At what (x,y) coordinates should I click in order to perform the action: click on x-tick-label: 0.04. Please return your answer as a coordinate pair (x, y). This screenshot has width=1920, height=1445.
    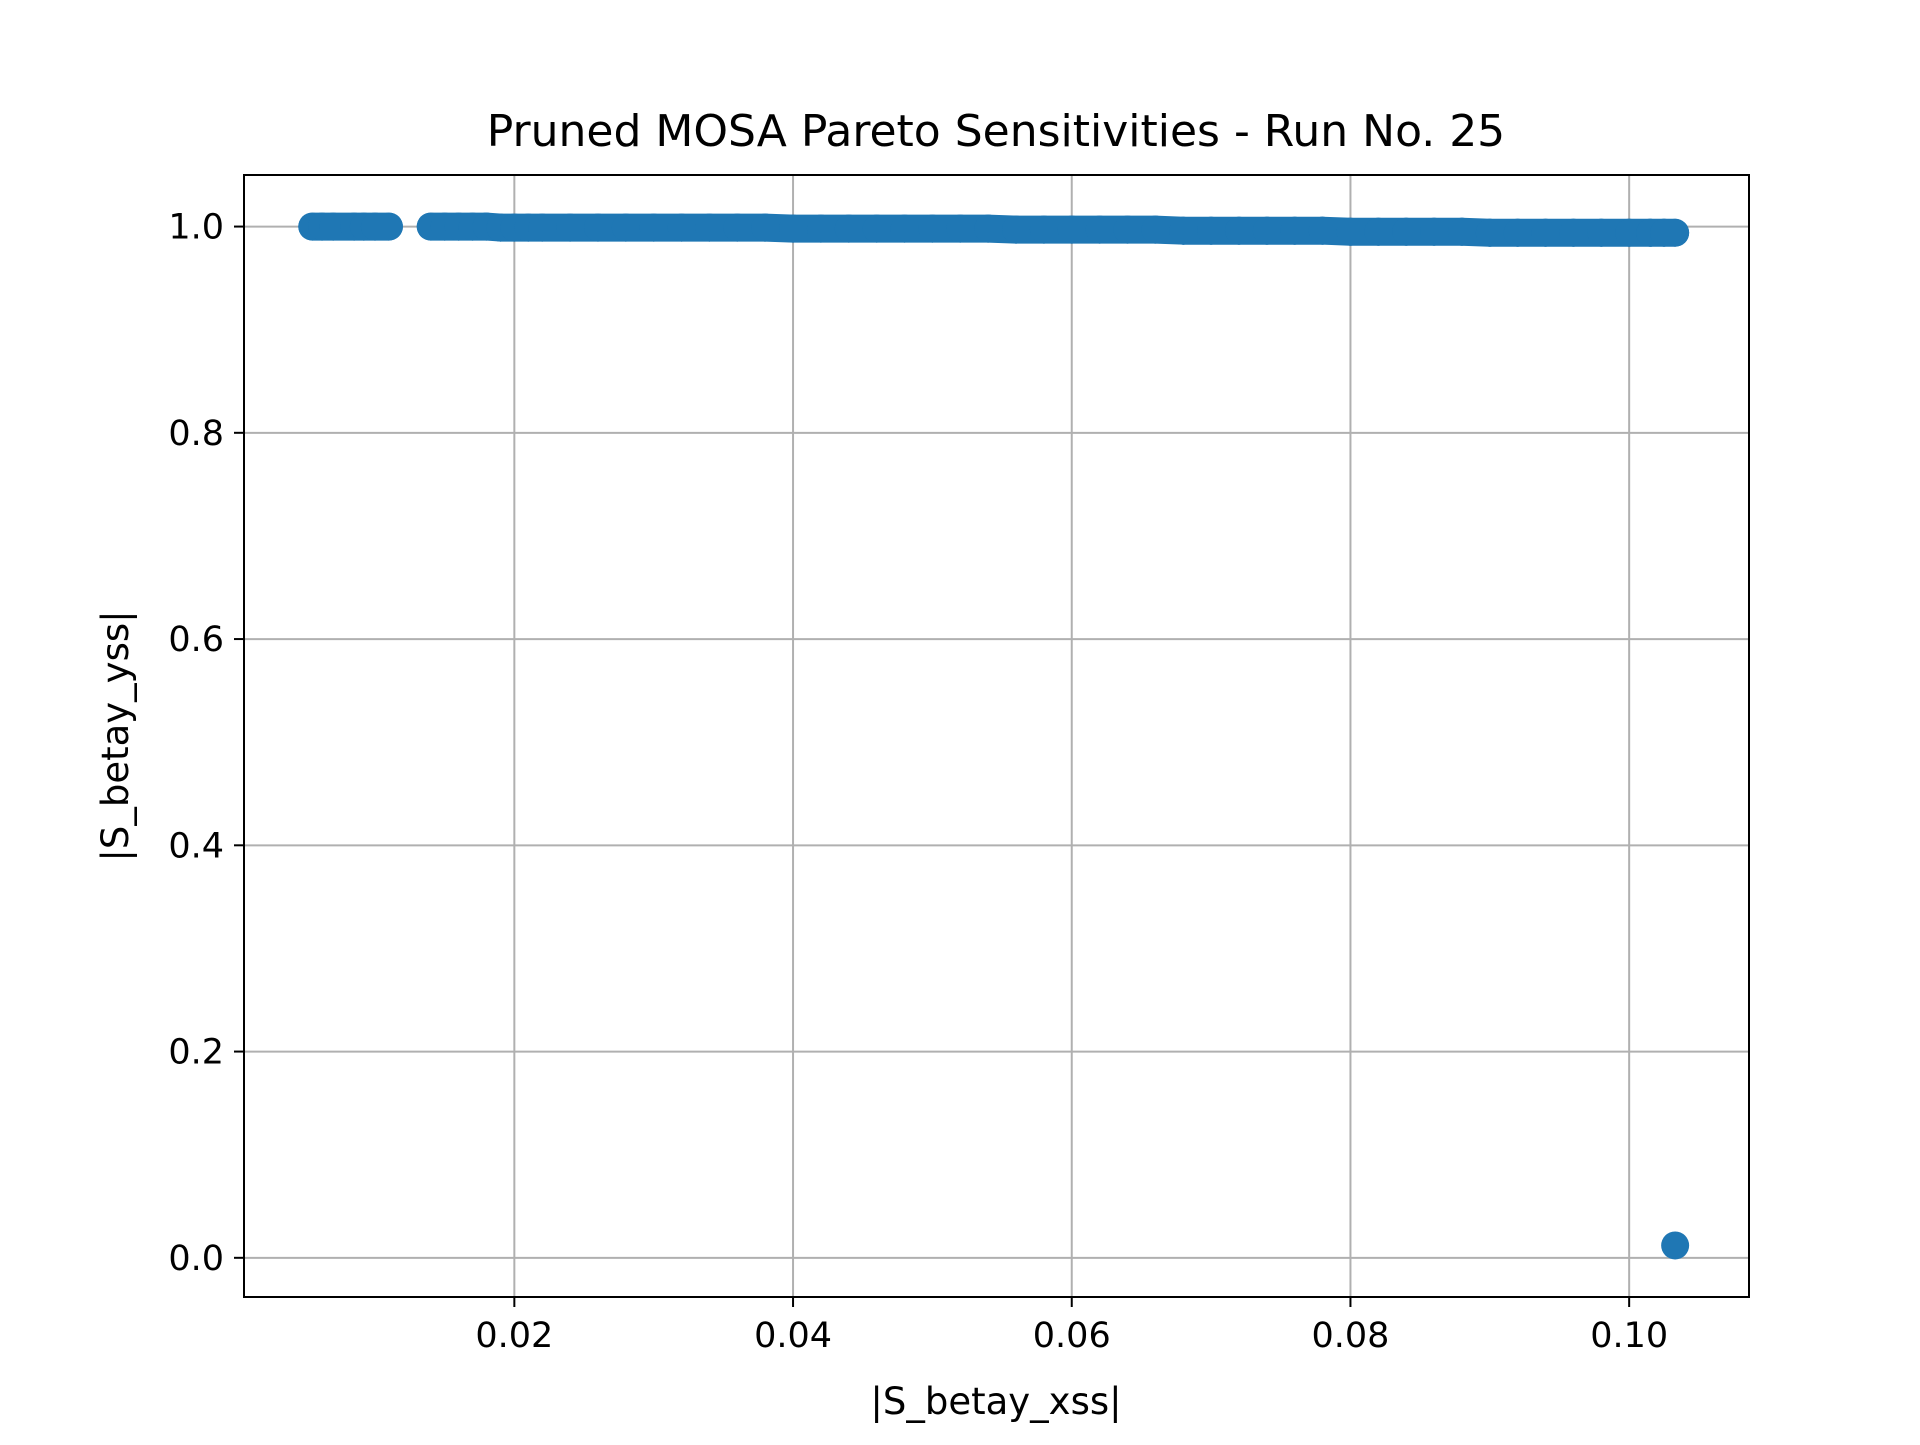
    Looking at the image, I should click on (793, 1336).